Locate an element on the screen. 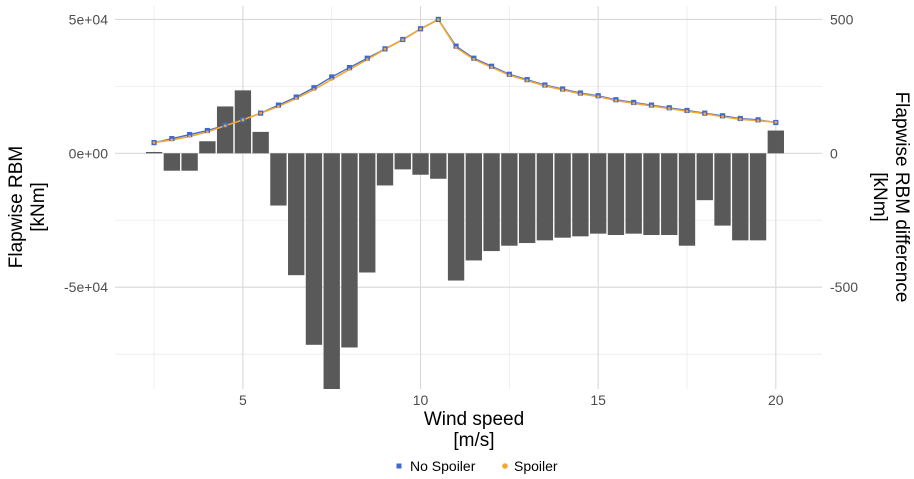 This screenshot has height=479, width=914. y-right-tick-label-2: 500 is located at coordinates (842, 19).